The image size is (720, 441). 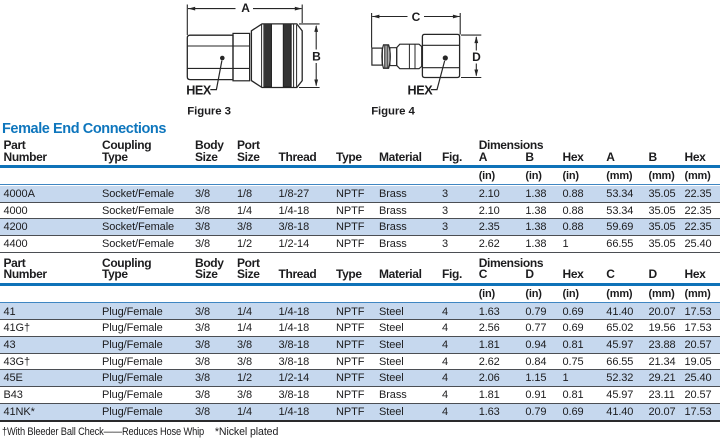 I want to click on svg-text: D, so click(x=476, y=57).